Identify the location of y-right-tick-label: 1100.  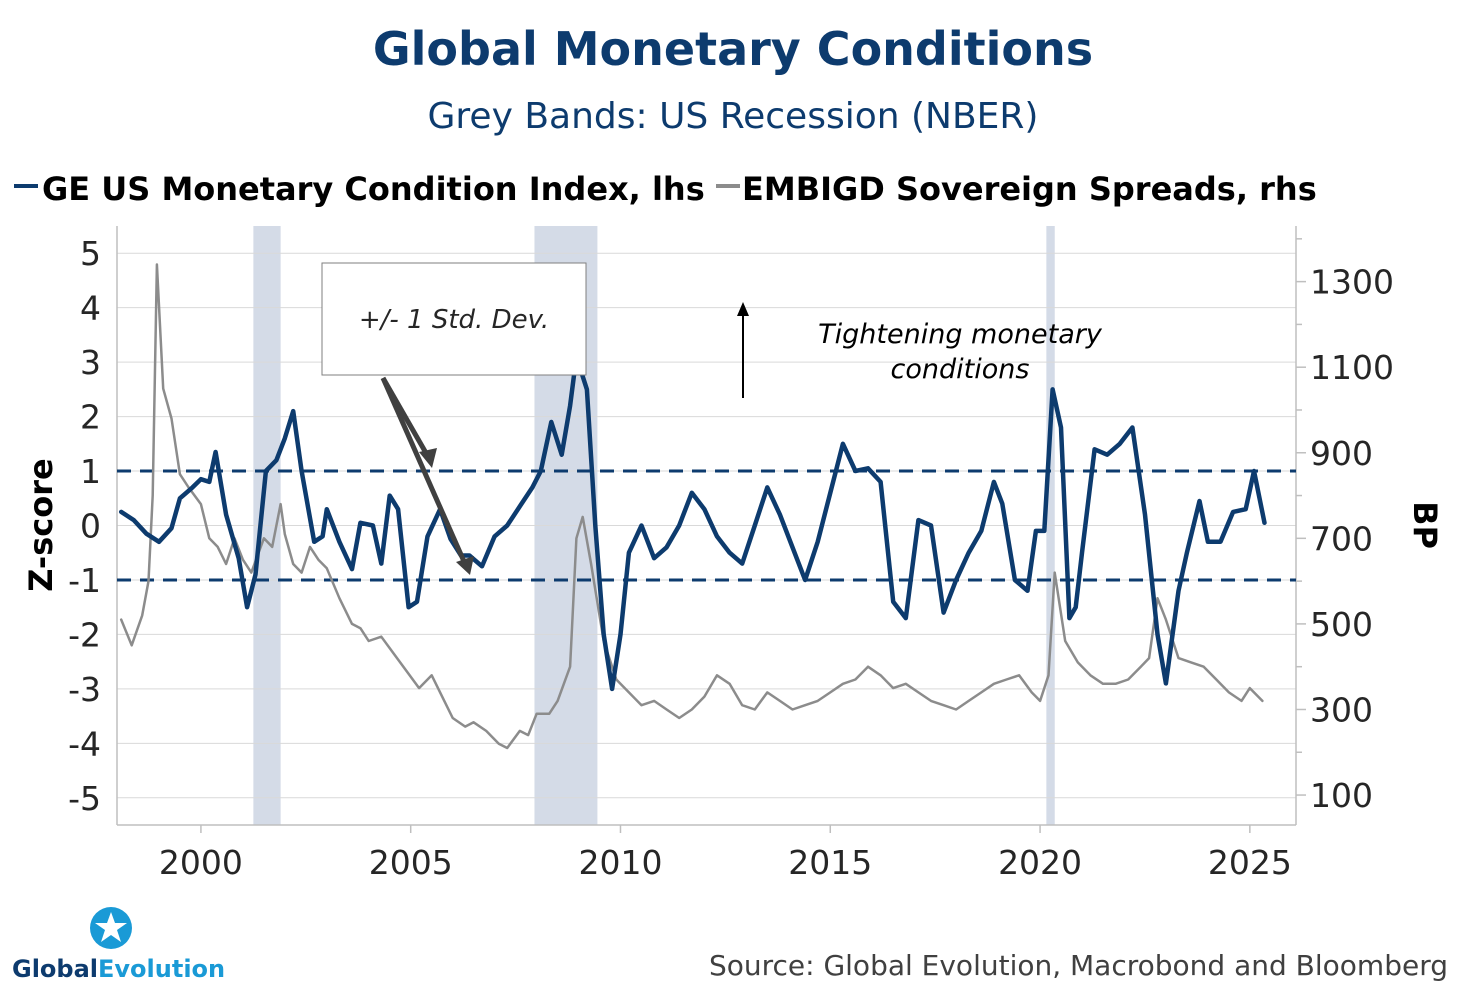
(1352, 367).